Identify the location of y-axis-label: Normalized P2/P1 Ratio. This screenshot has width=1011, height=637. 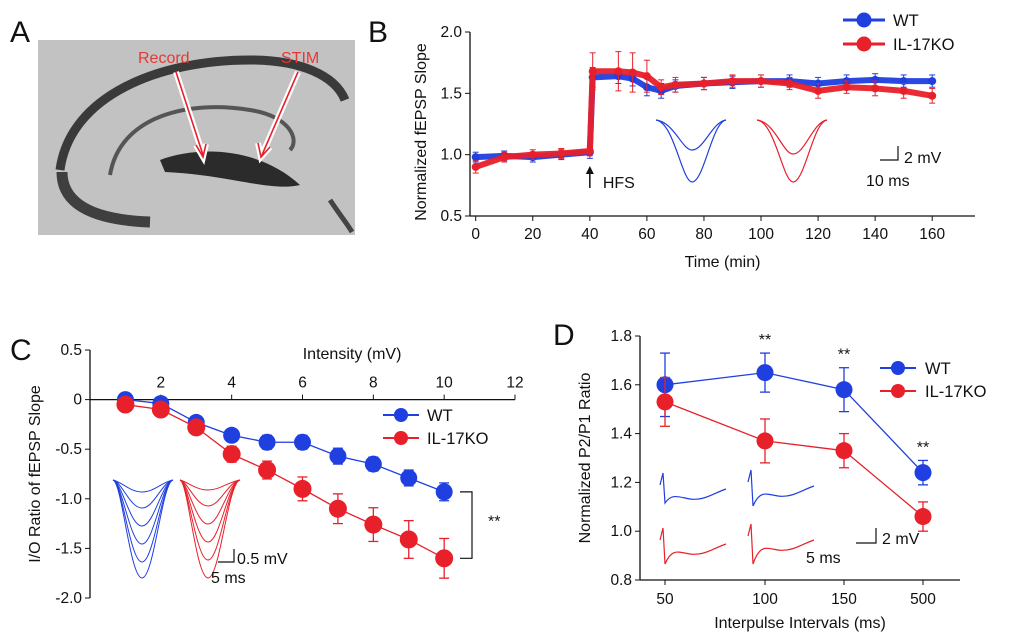
(585, 458).